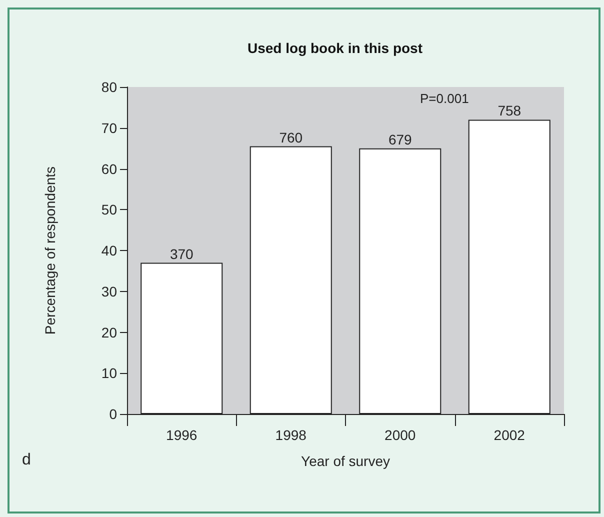 This screenshot has height=517, width=604. Describe the element at coordinates (335, 48) in the screenshot. I see `chart-title: Used log book in this post` at that location.